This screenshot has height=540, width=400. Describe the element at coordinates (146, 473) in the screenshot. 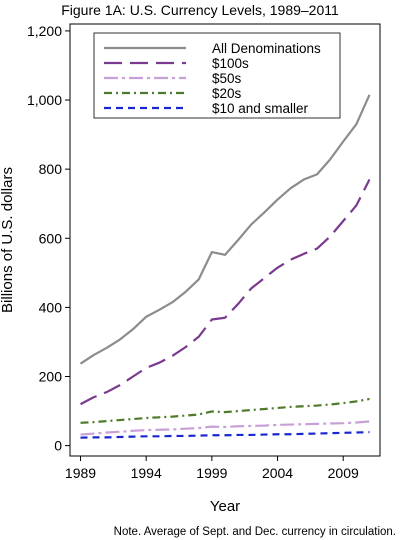

I see `x-tick-label: 1994` at that location.